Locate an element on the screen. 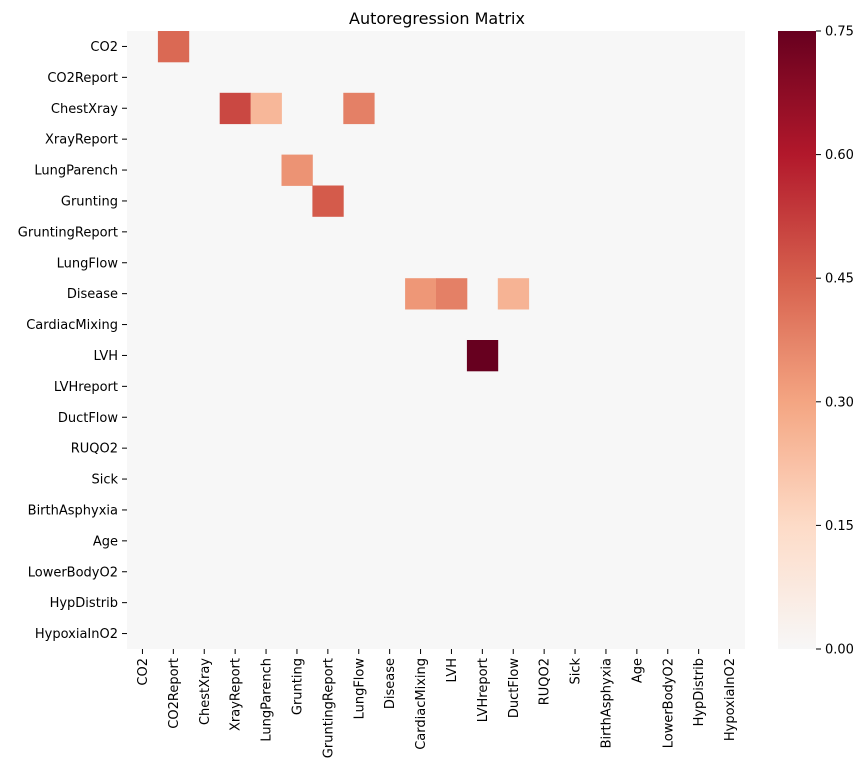 The image size is (867, 779). column-label: LungParench is located at coordinates (267, 700).